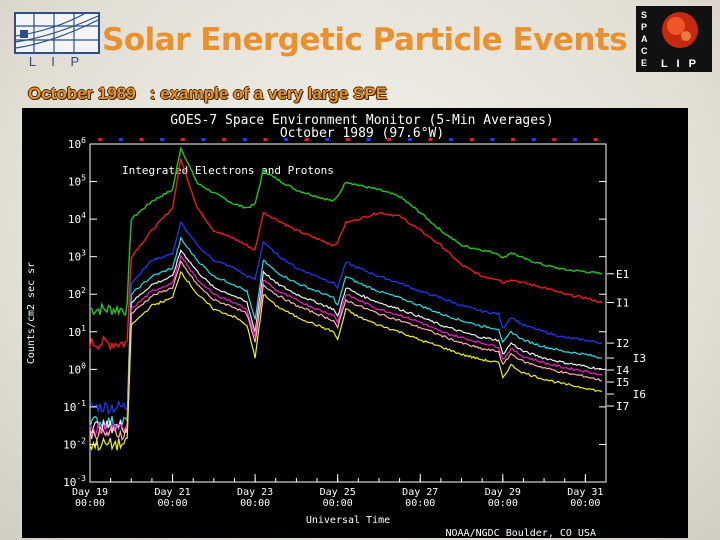 The width and height of the screenshot is (720, 540). Describe the element at coordinates (644, 27) in the screenshot. I see `space-letter-p: P` at that location.